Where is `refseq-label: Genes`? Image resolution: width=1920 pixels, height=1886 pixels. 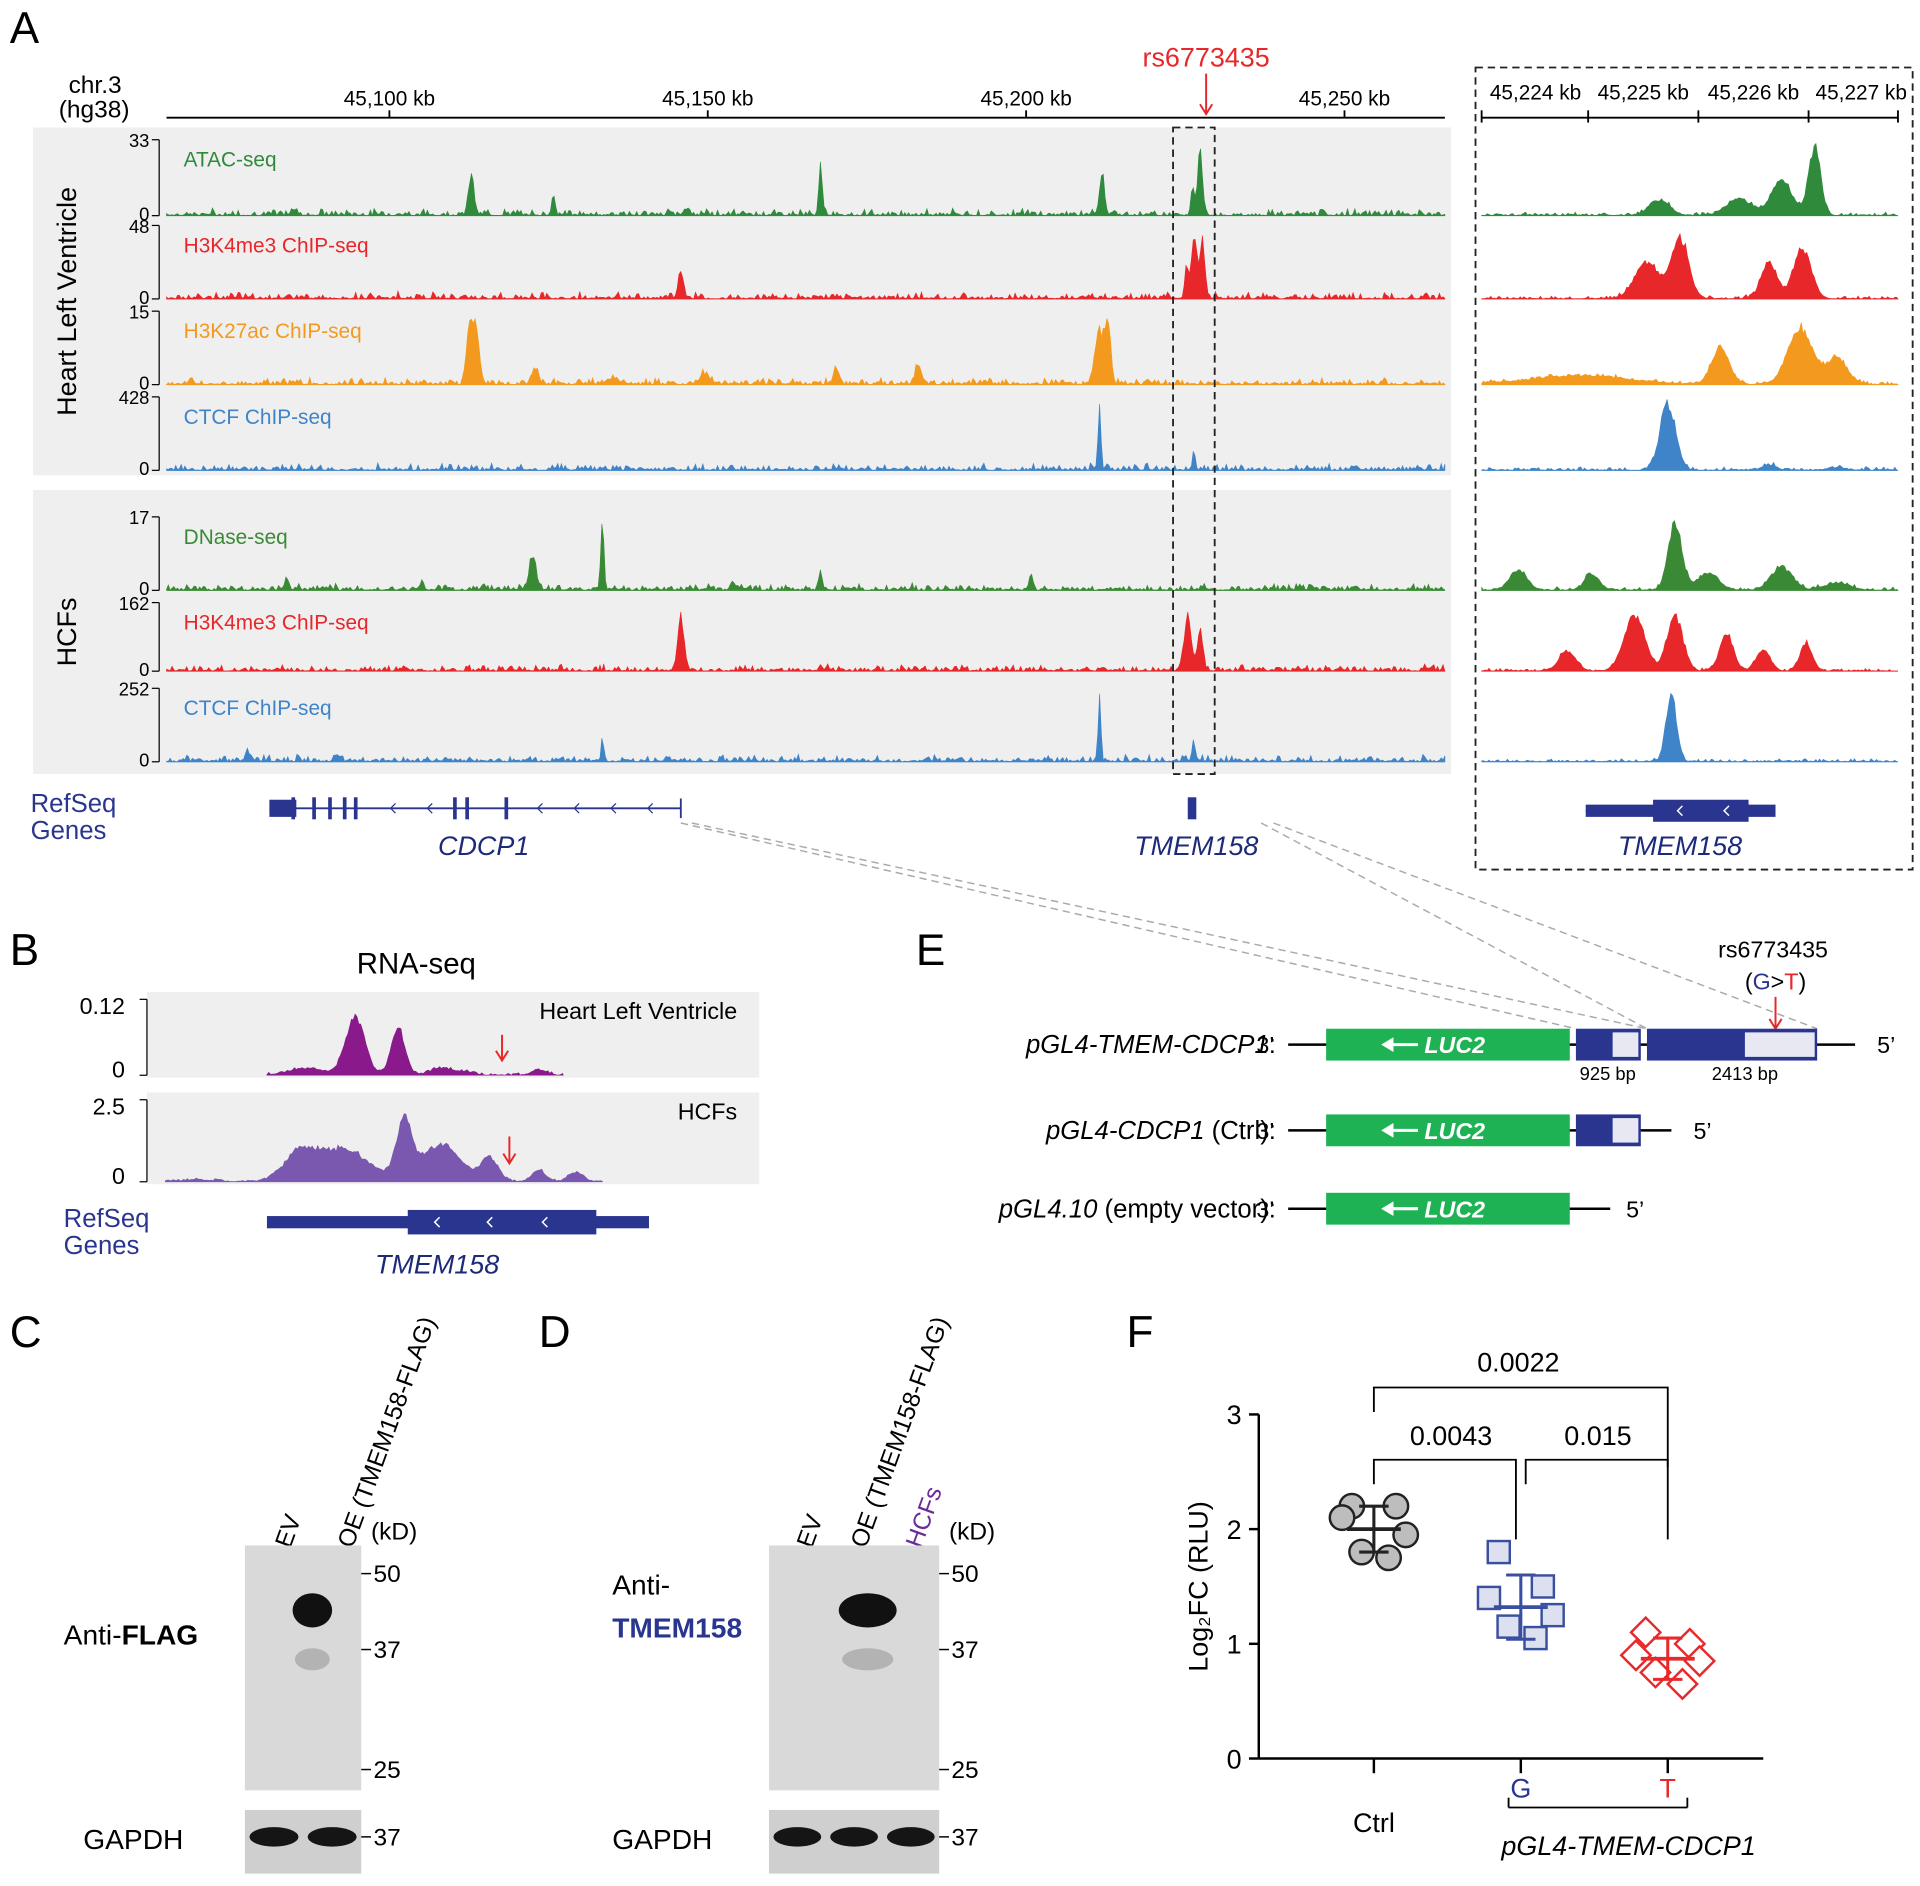 refseq-label: Genes is located at coordinates (69, 831).